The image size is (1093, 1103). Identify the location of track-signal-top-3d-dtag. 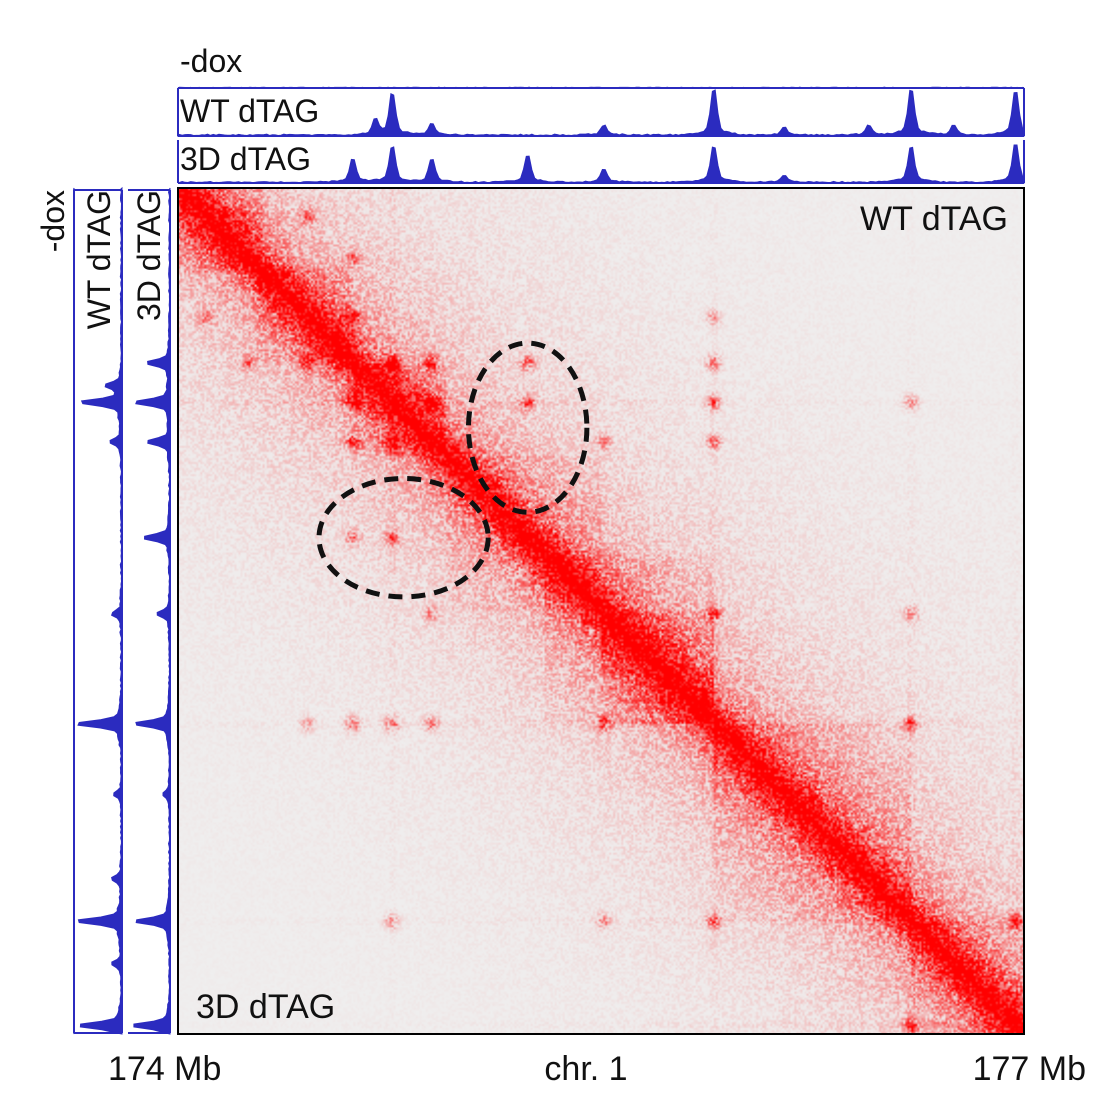
(601, 164).